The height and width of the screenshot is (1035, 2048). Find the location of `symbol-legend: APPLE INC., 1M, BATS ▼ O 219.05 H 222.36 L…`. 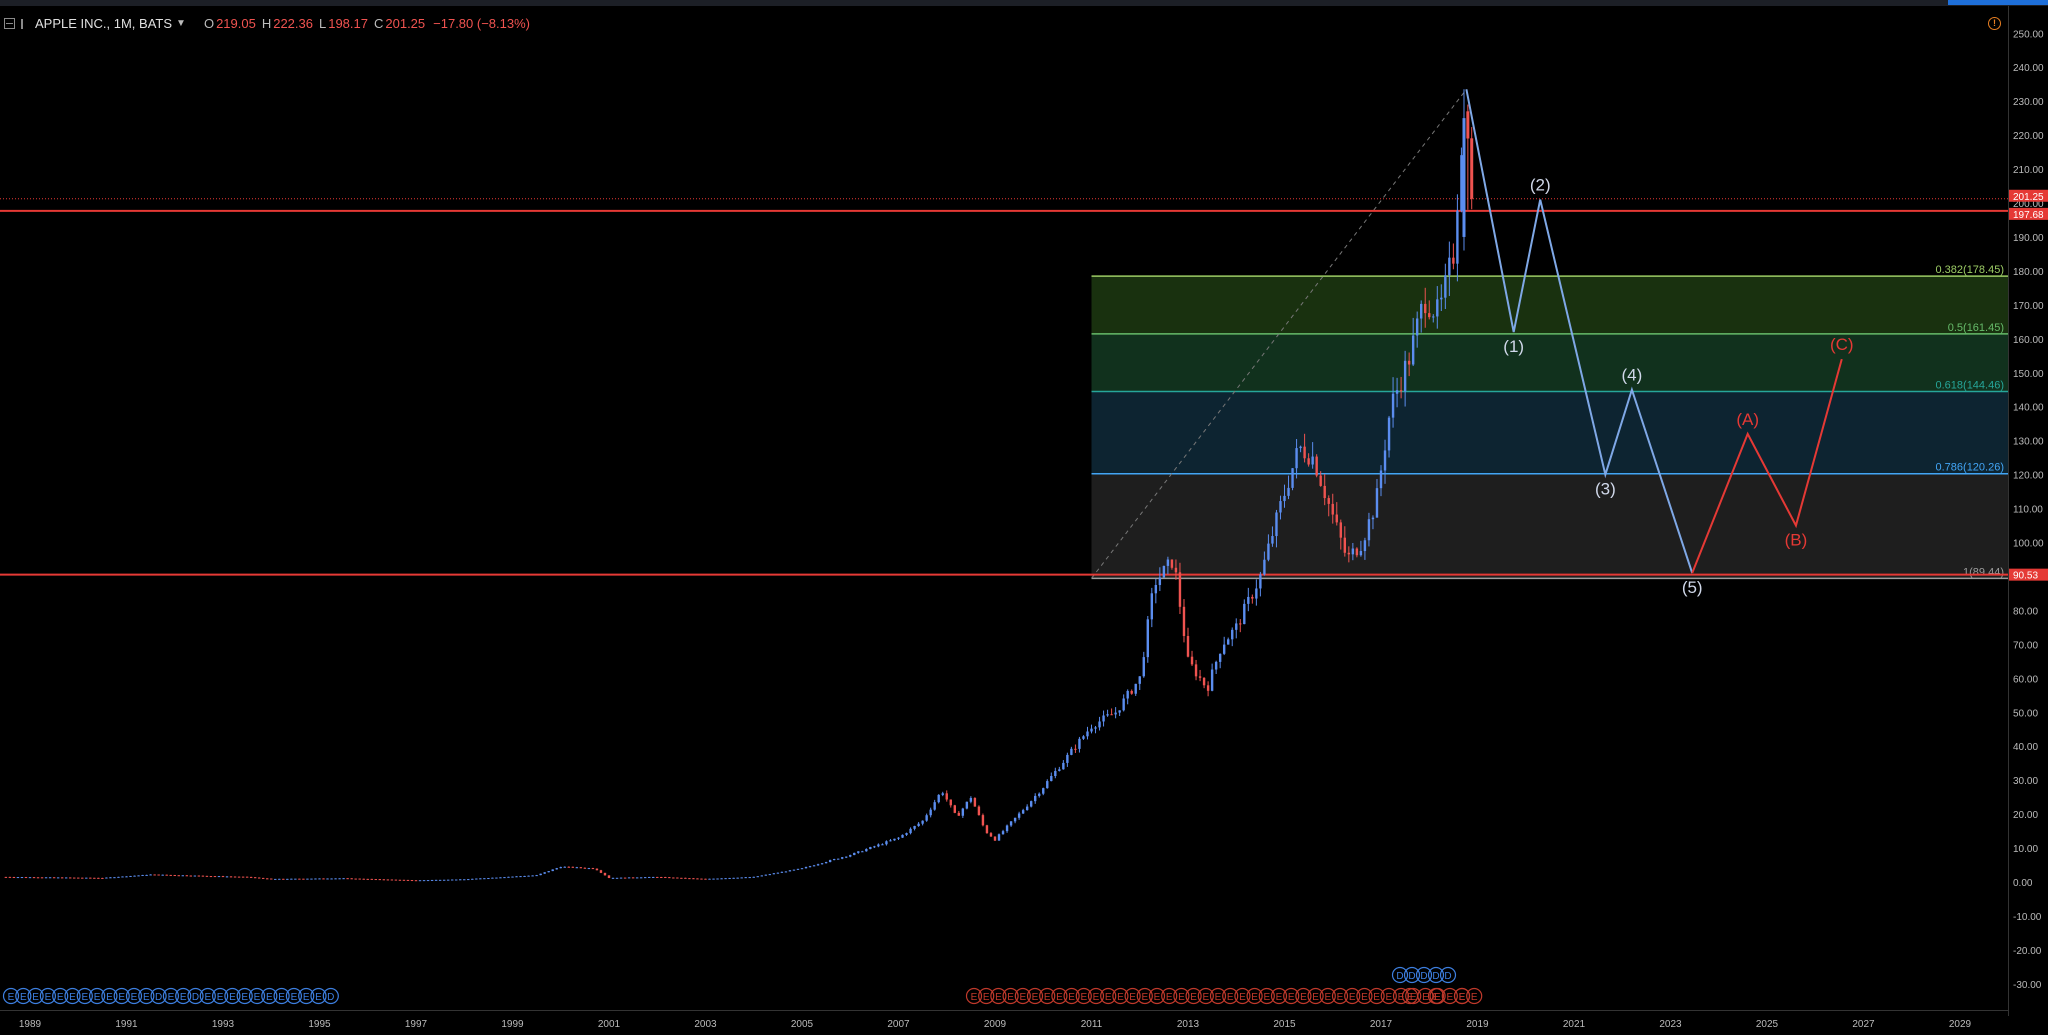

symbol-legend: APPLE INC., 1M, BATS ▼ O 219.05 H 222.36 L… is located at coordinates (267, 23).